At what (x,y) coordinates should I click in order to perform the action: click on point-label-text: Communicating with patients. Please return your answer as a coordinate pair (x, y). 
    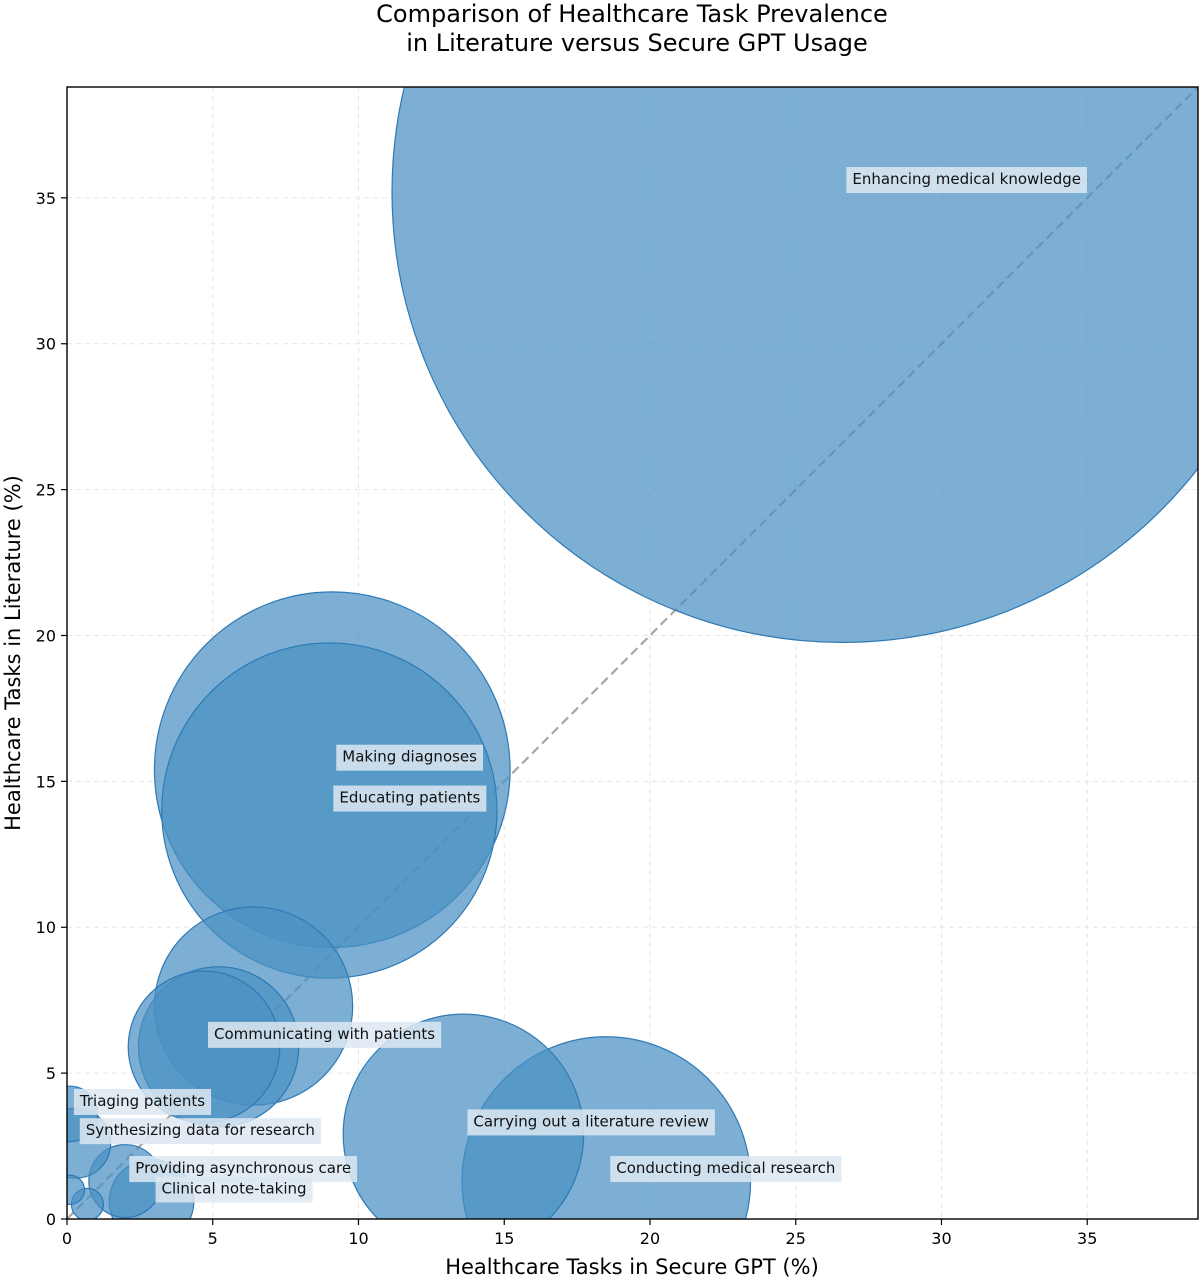
    Looking at the image, I should click on (324, 1034).